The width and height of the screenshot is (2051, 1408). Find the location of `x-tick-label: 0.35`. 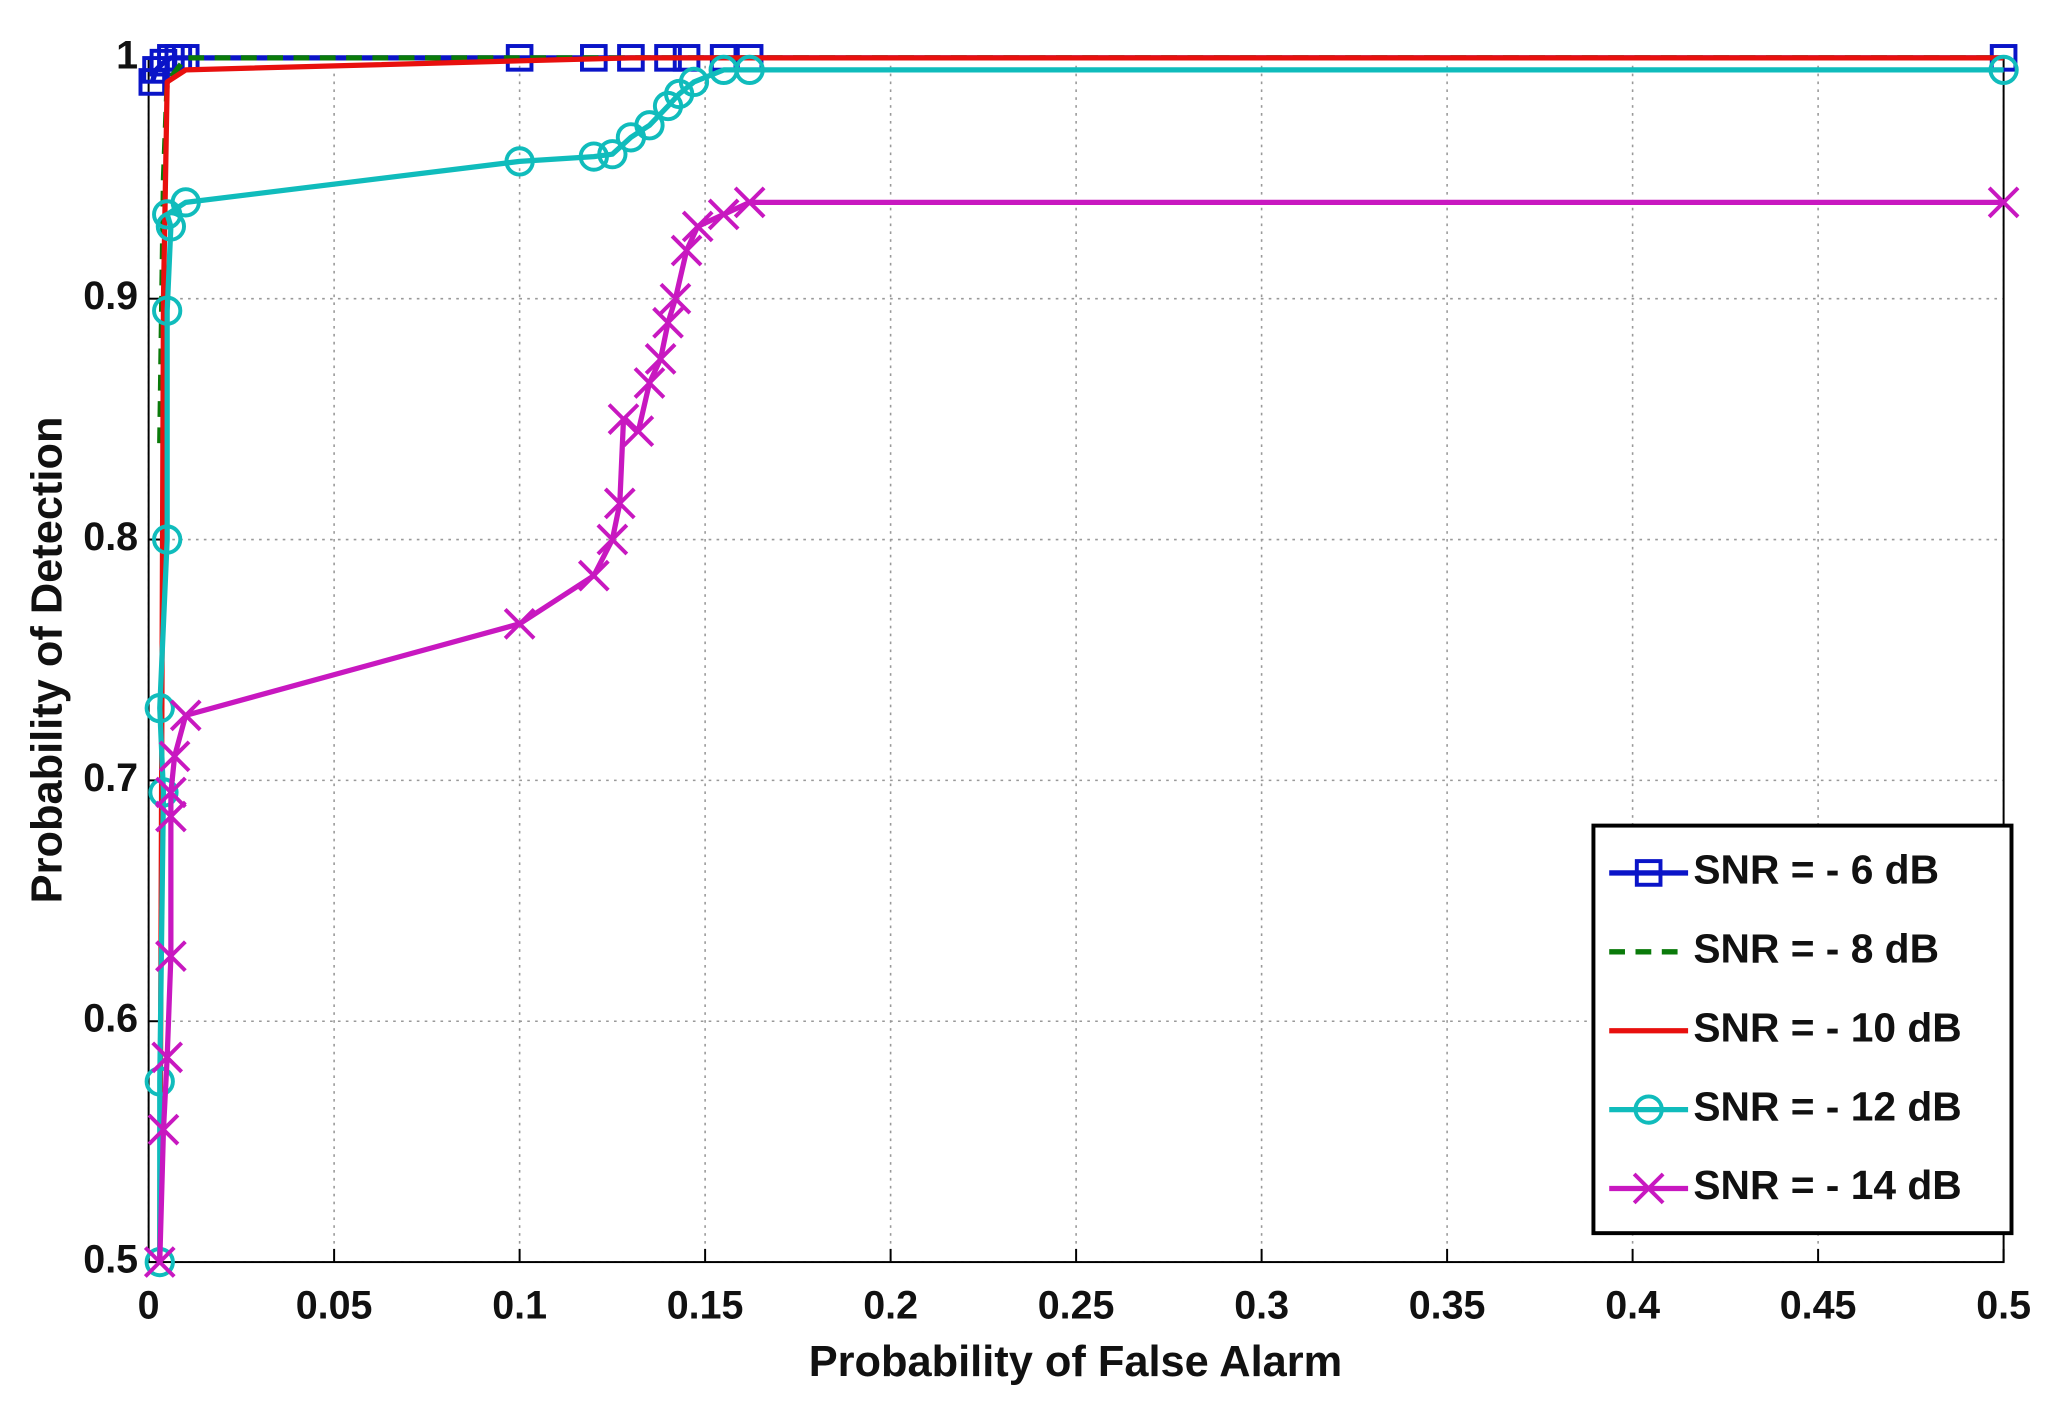

x-tick-label: 0.35 is located at coordinates (1447, 1306).